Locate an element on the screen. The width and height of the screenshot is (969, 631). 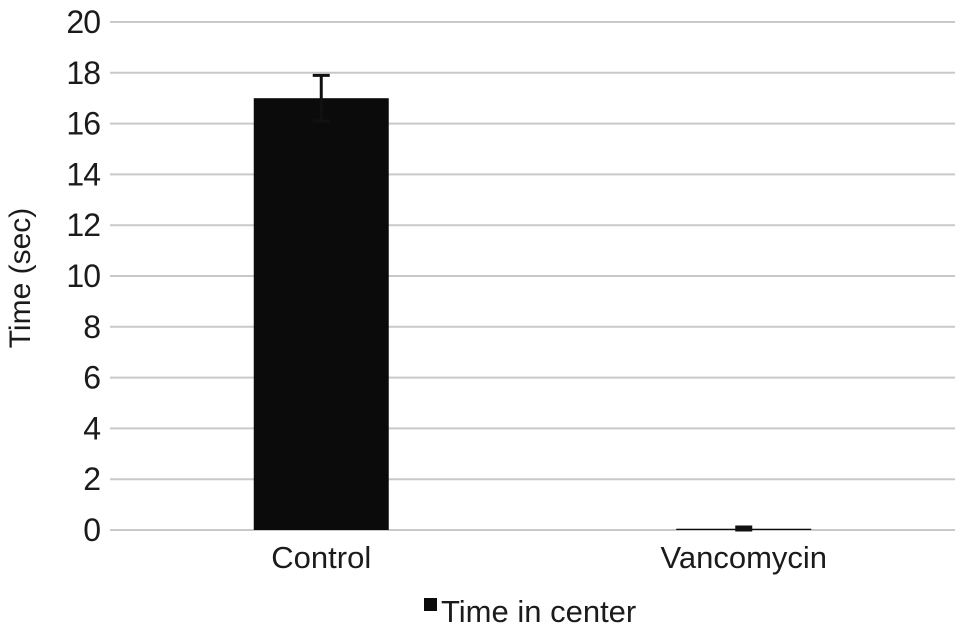
y-tick-label-20: 20 is located at coordinates (83, 22).